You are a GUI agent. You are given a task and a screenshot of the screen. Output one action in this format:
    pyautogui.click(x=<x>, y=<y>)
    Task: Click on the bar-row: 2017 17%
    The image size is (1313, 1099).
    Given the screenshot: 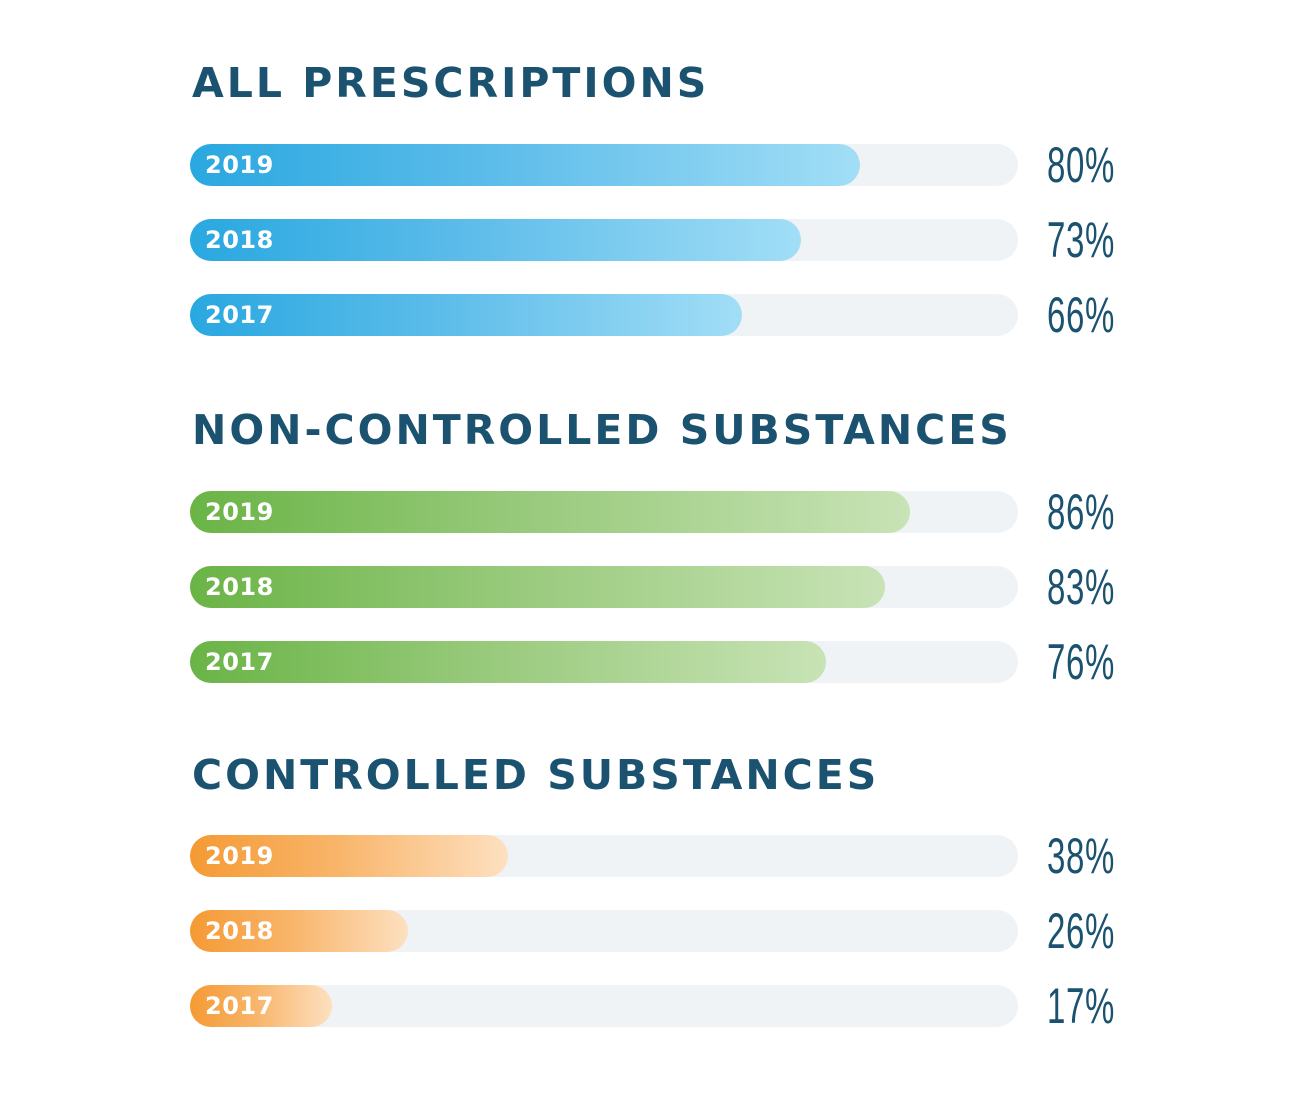 What is the action you would take?
    pyautogui.click(x=660, y=1006)
    